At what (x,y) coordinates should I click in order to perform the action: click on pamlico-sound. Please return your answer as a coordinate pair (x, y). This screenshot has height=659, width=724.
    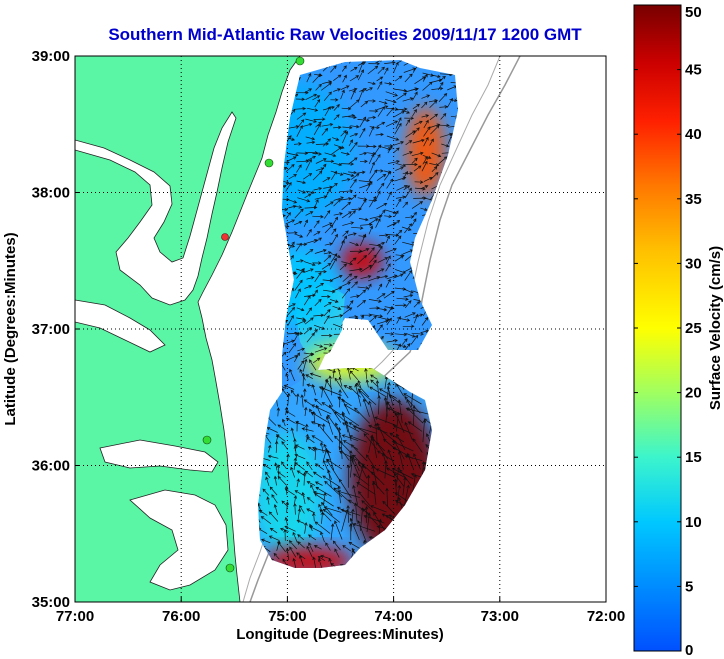
    Looking at the image, I should click on (179, 540).